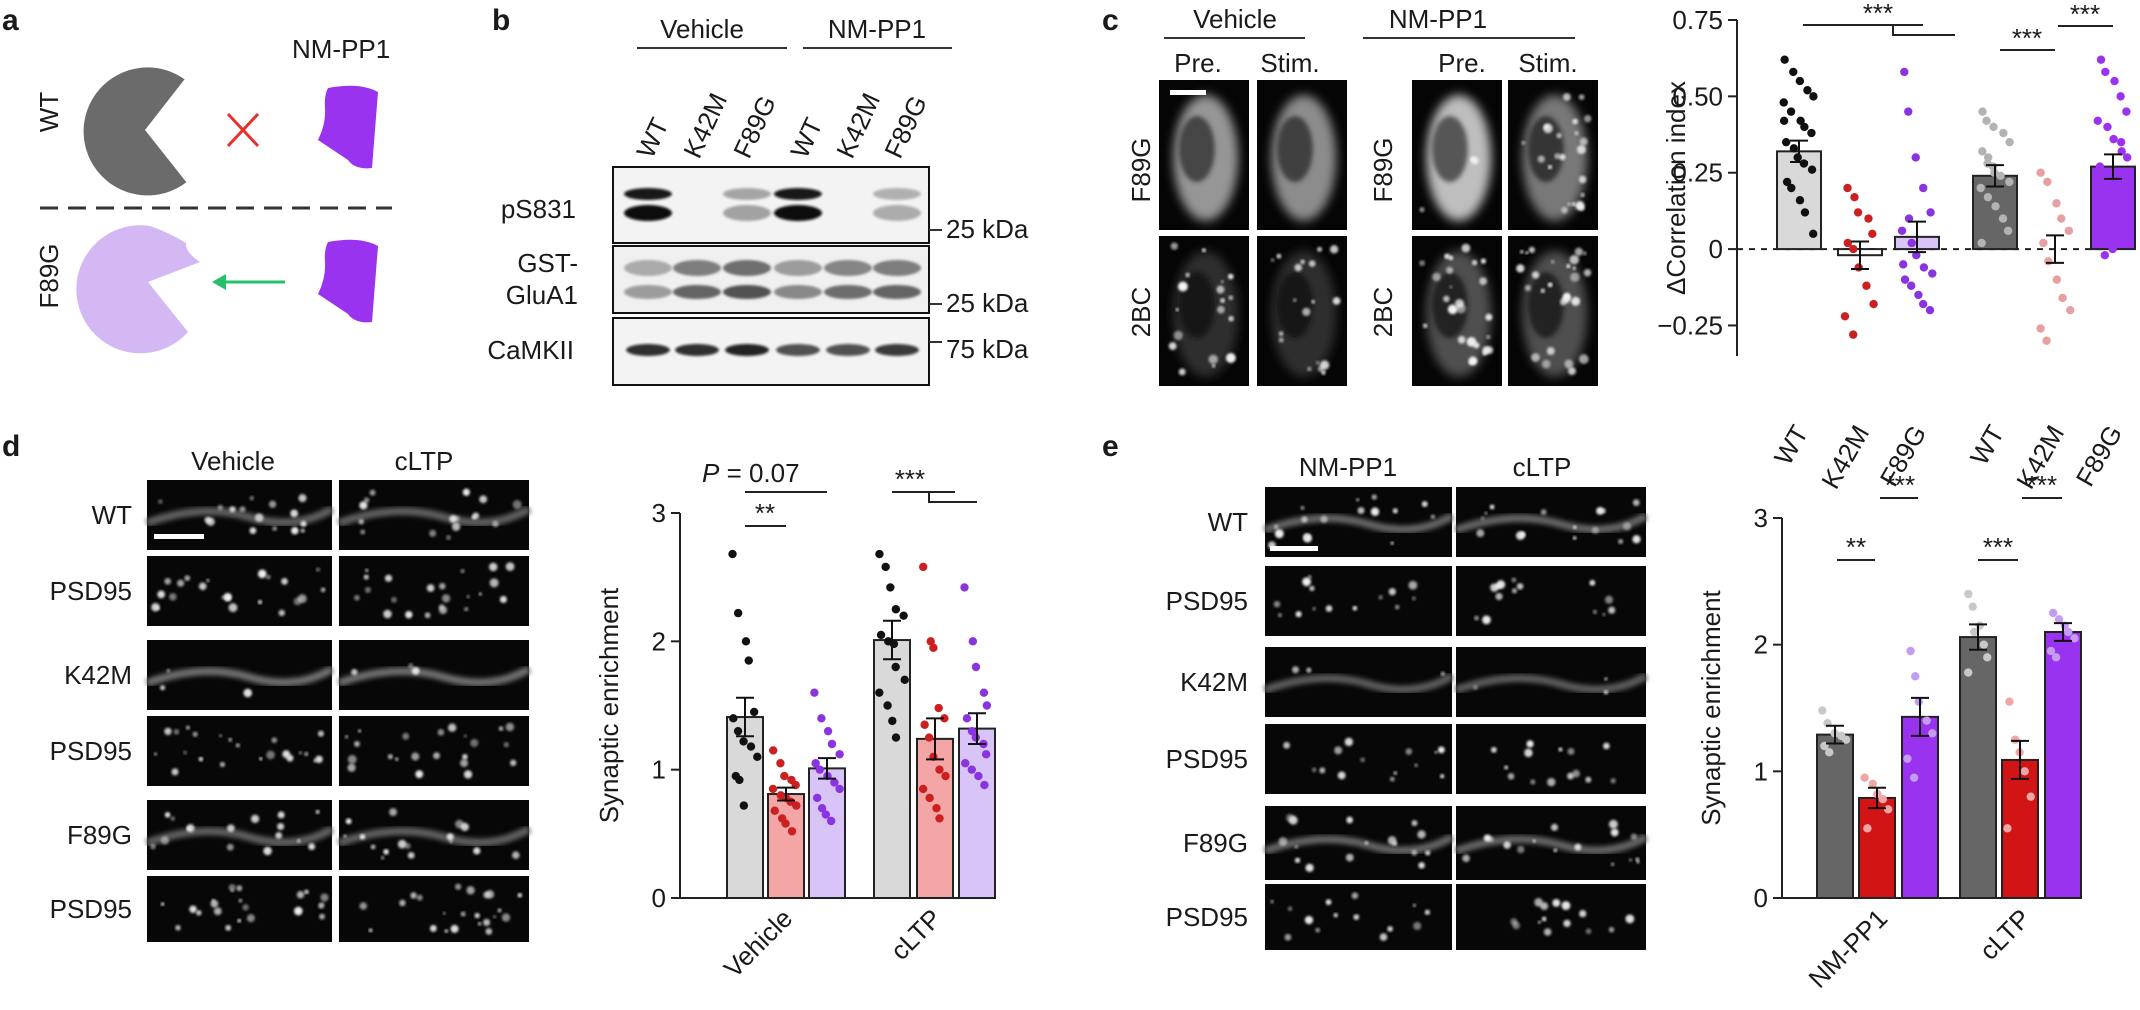 This screenshot has width=2140, height=1010. What do you see at coordinates (1606, 692) in the screenshot?
I see `e-img-2-1-punctum` at bounding box center [1606, 692].